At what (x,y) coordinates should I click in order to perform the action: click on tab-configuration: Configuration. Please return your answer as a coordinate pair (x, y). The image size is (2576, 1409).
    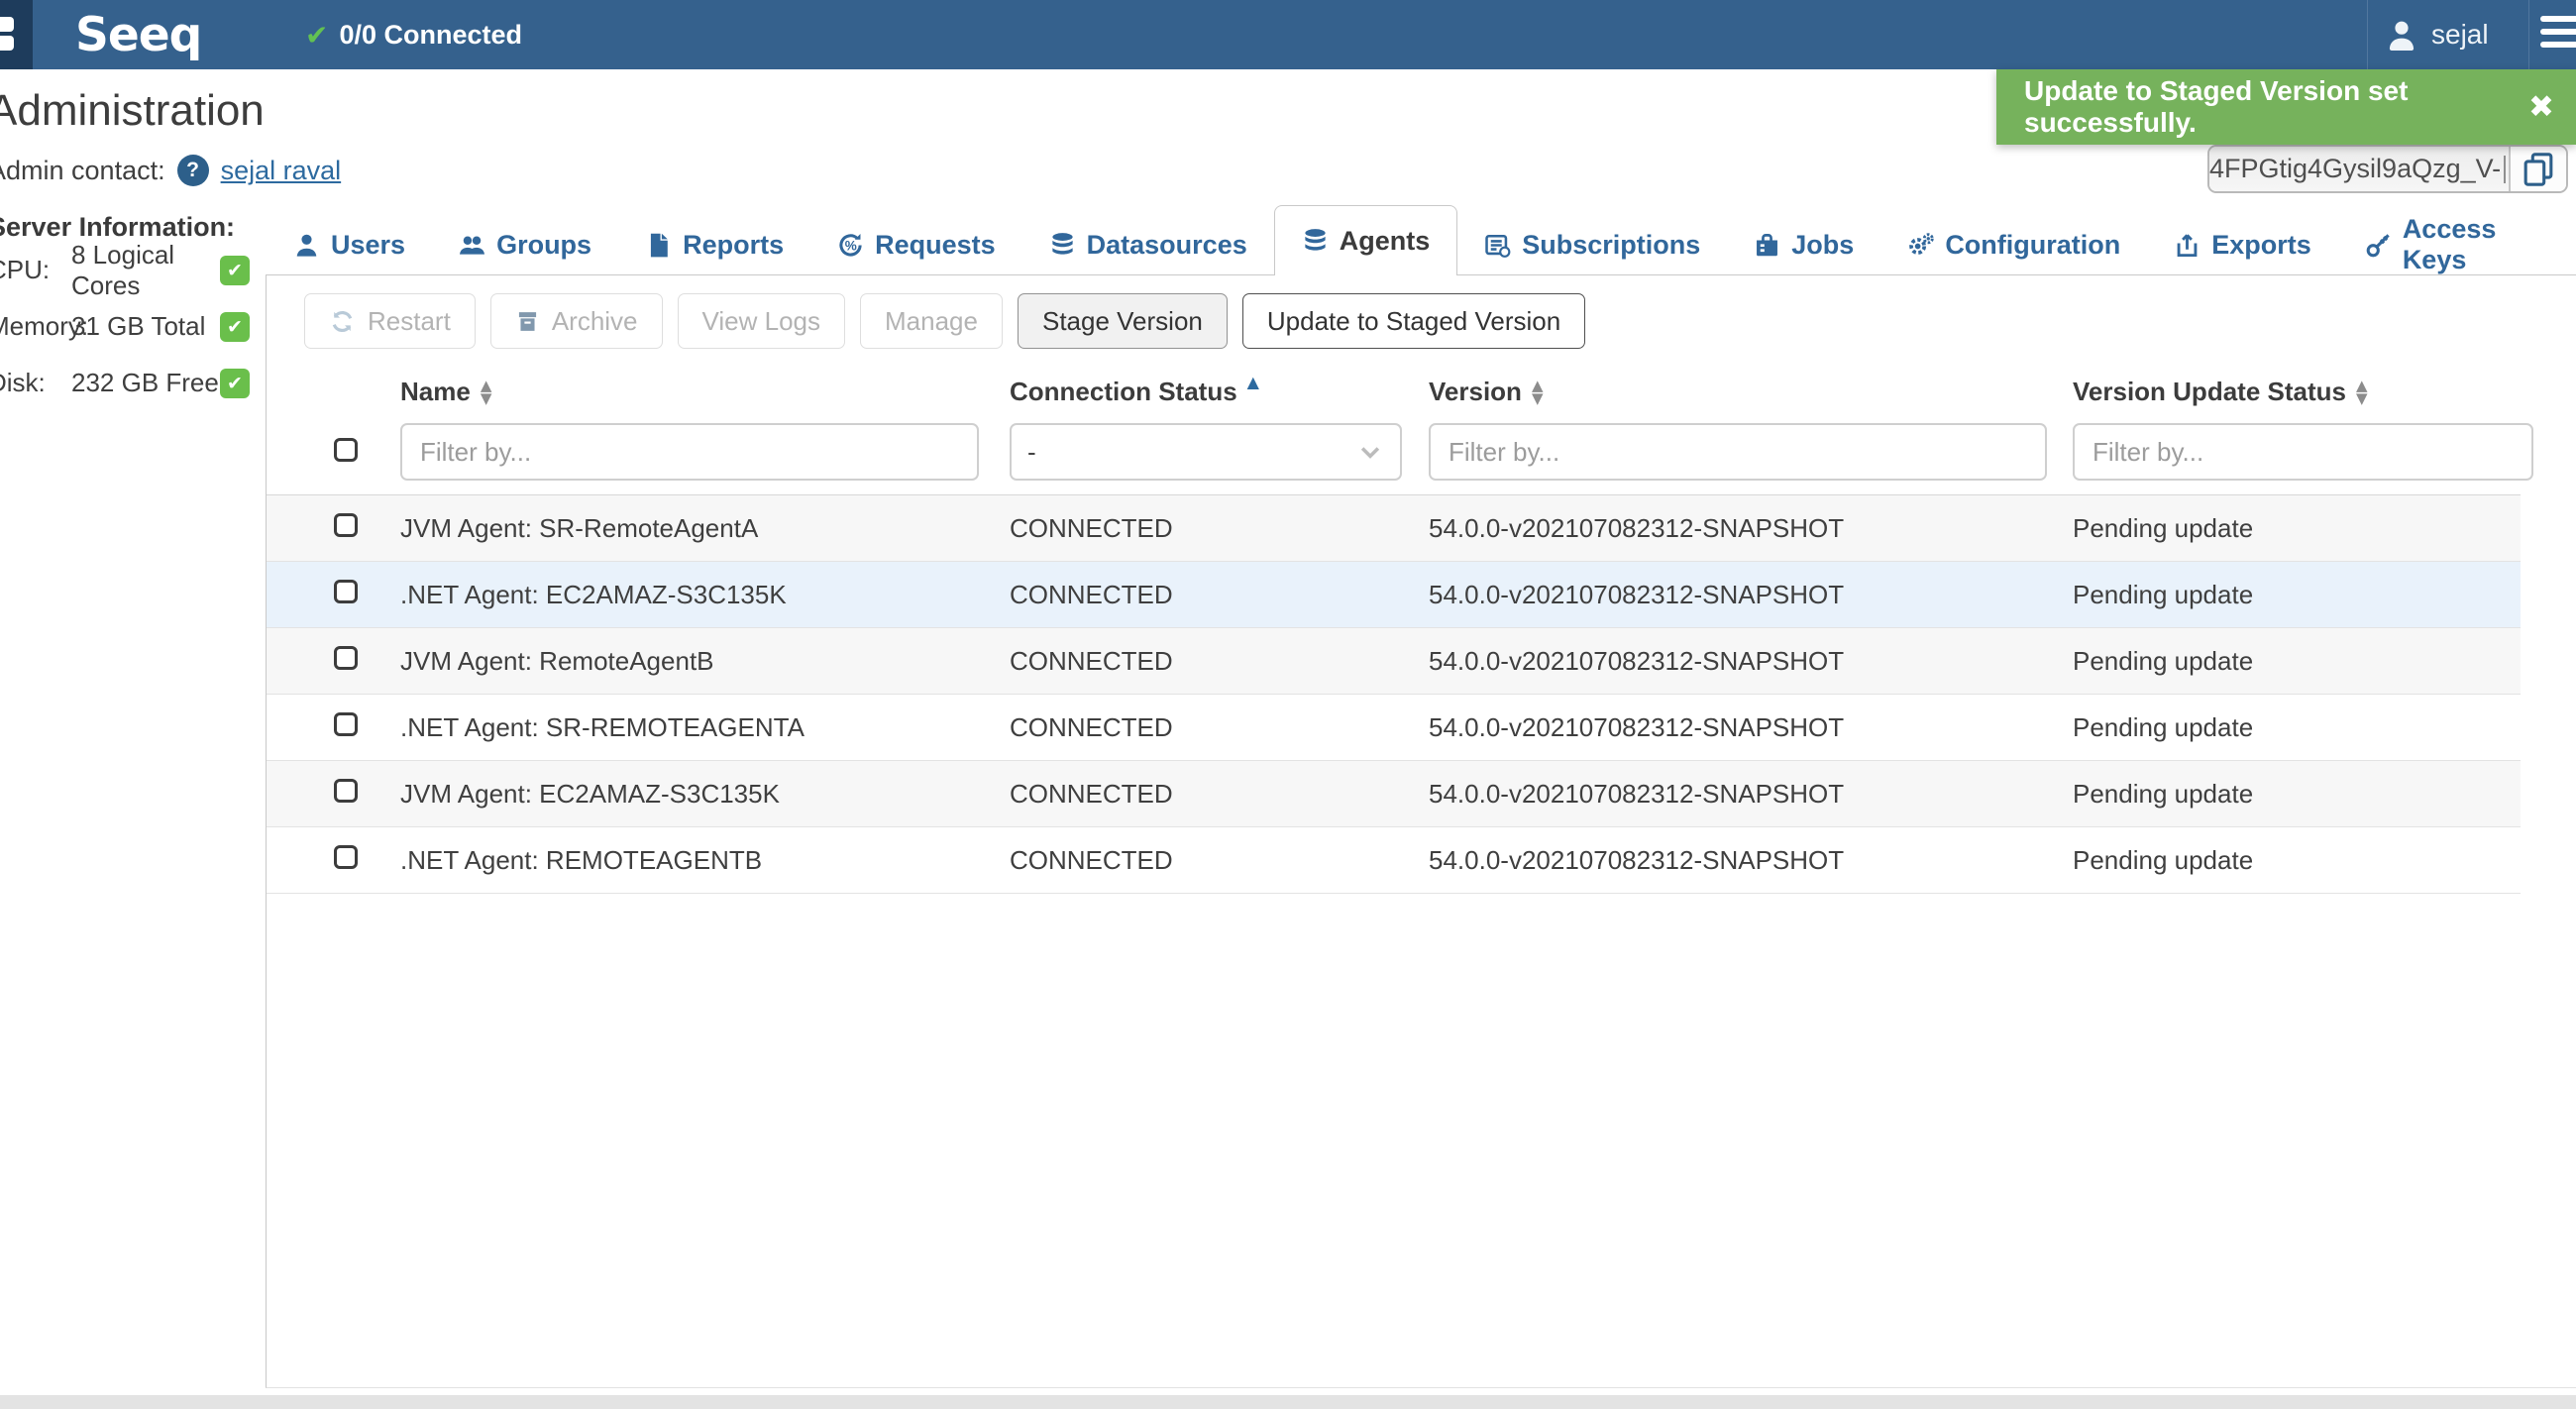
    Looking at the image, I should click on (2013, 244).